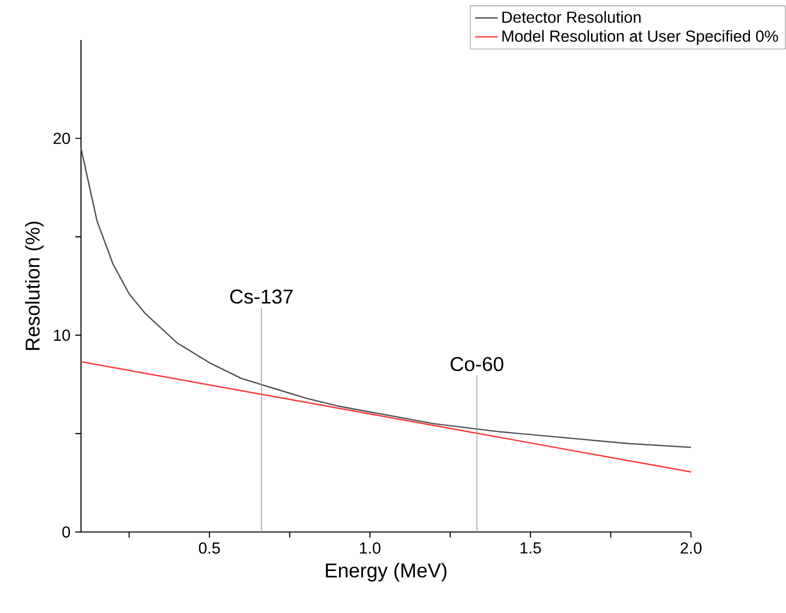 This screenshot has width=786, height=613. Describe the element at coordinates (386, 572) in the screenshot. I see `x-axis-title: Energy (MeV)` at that location.